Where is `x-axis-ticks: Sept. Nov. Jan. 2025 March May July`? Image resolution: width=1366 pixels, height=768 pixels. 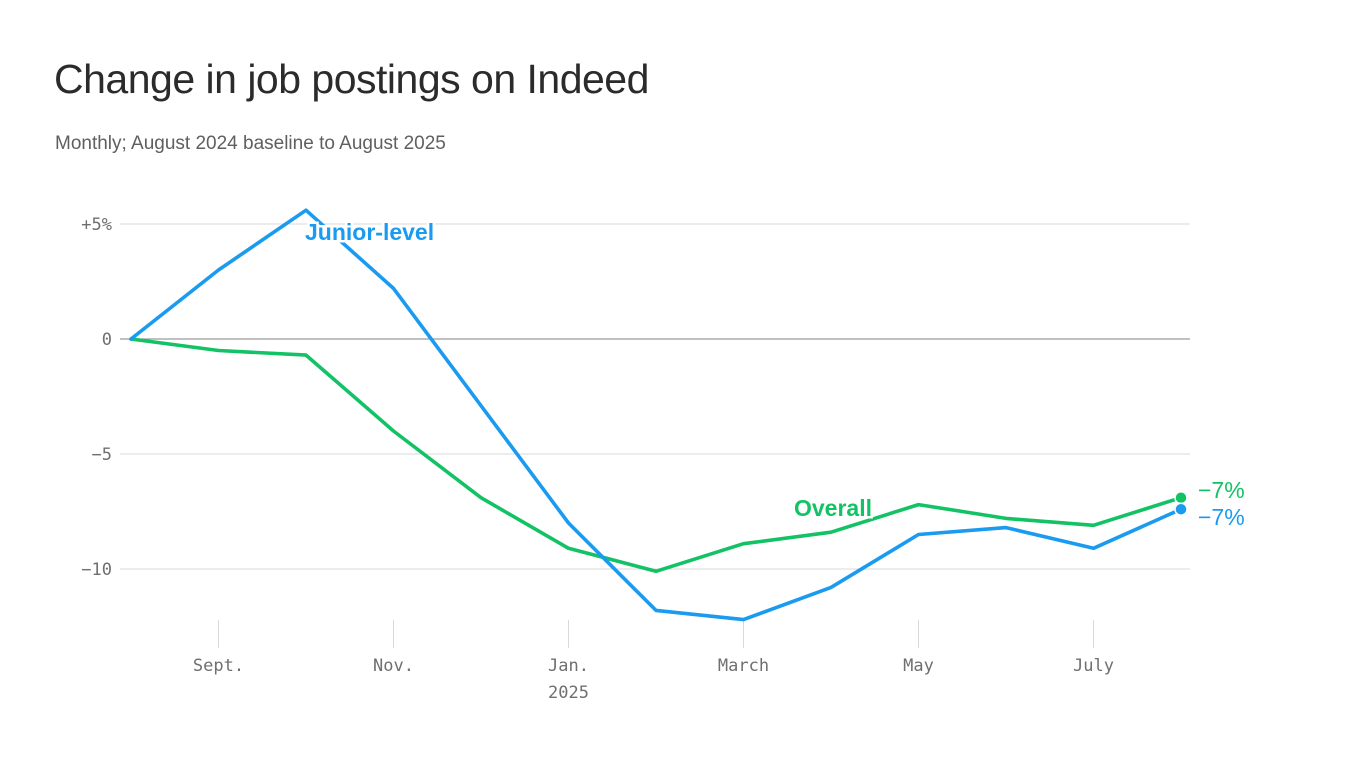
x-axis-ticks: Sept. Nov. Jan. 2025 March May July is located at coordinates (653, 661).